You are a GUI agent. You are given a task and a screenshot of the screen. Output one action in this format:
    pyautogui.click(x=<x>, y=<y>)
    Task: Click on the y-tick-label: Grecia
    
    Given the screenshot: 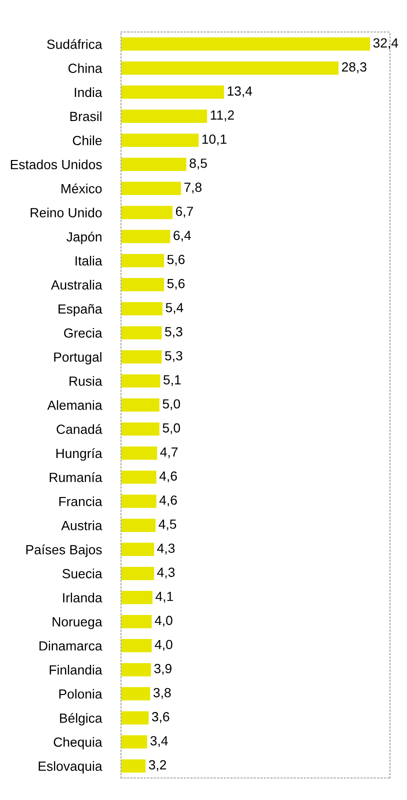 What is the action you would take?
    pyautogui.click(x=83, y=333)
    